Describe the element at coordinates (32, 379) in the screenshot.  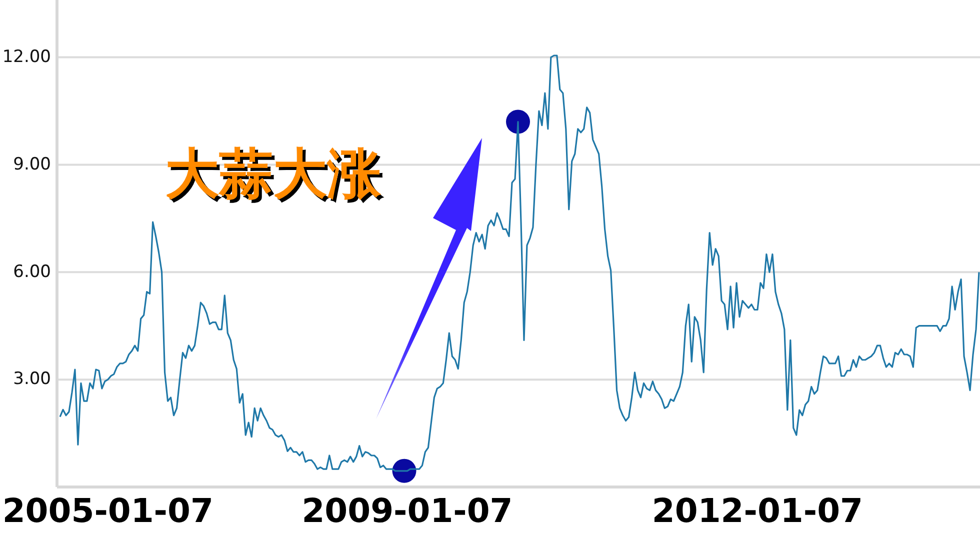
I see `y-tick-label: 3.00` at that location.